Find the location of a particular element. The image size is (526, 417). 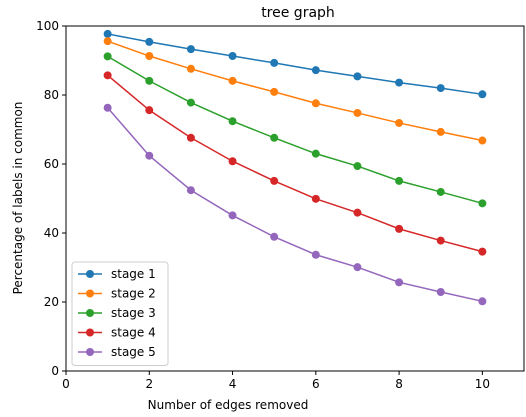

legend-entry: stage 4 is located at coordinates (117, 333).